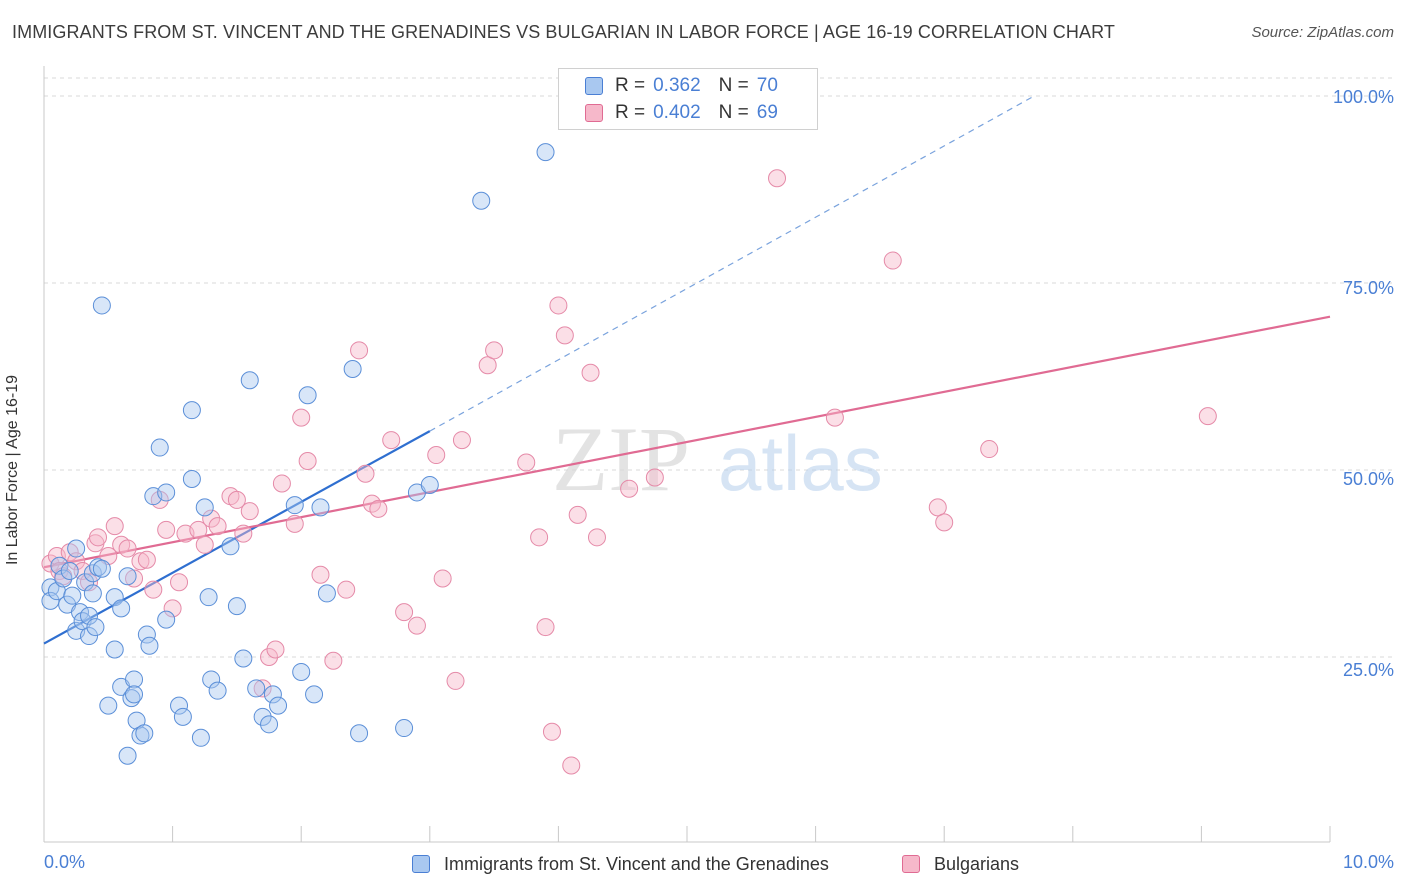  I want to click on x-min-label: 0.0%, so click(65, 862).